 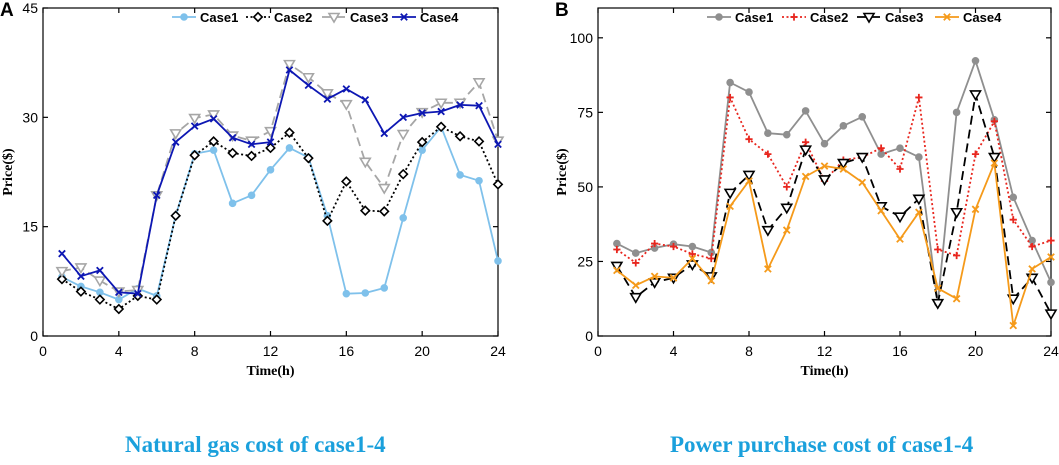 I want to click on legend-label: Case4, so click(x=439, y=17).